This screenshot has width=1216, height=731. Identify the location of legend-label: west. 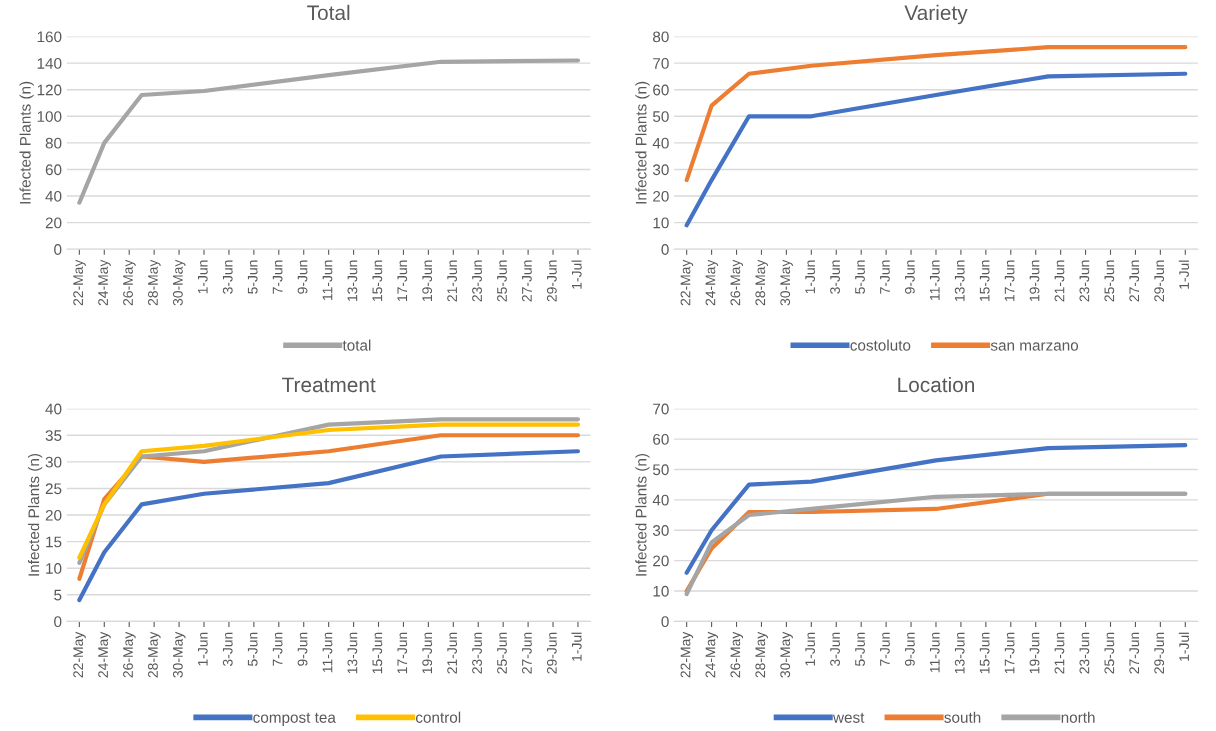
(848, 717).